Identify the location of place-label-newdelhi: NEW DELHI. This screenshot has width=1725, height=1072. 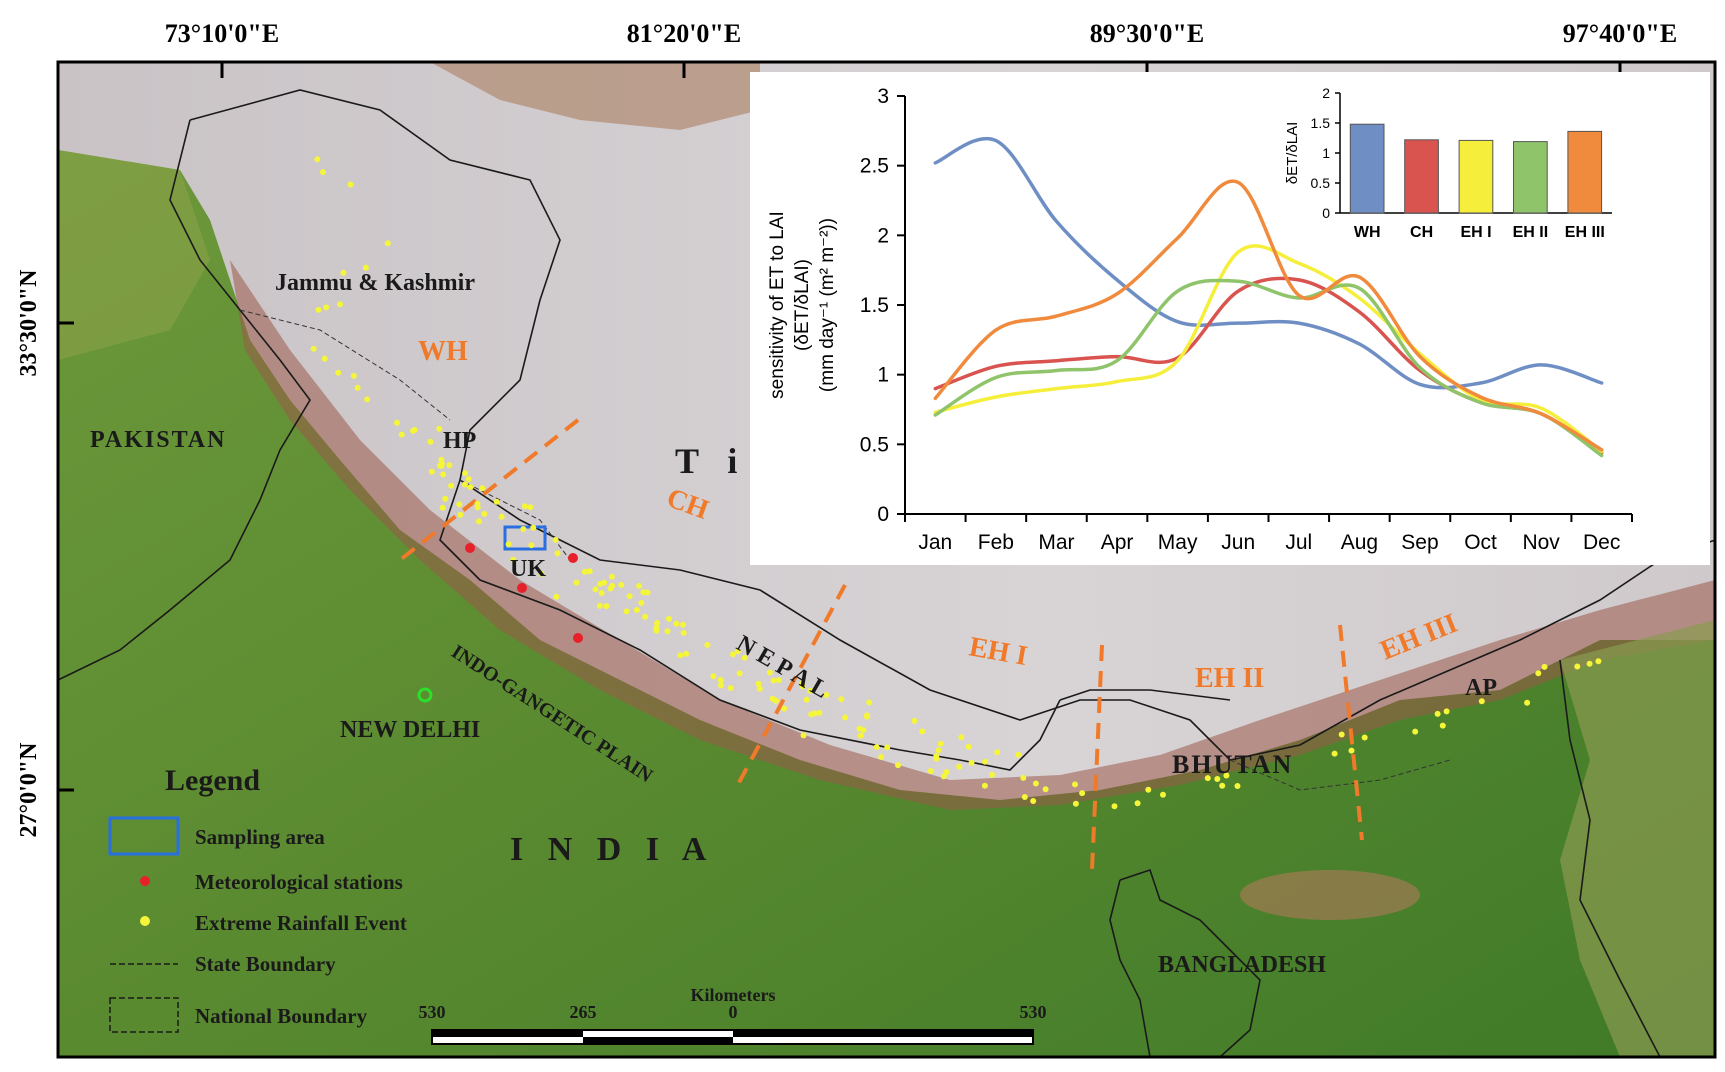
(410, 730).